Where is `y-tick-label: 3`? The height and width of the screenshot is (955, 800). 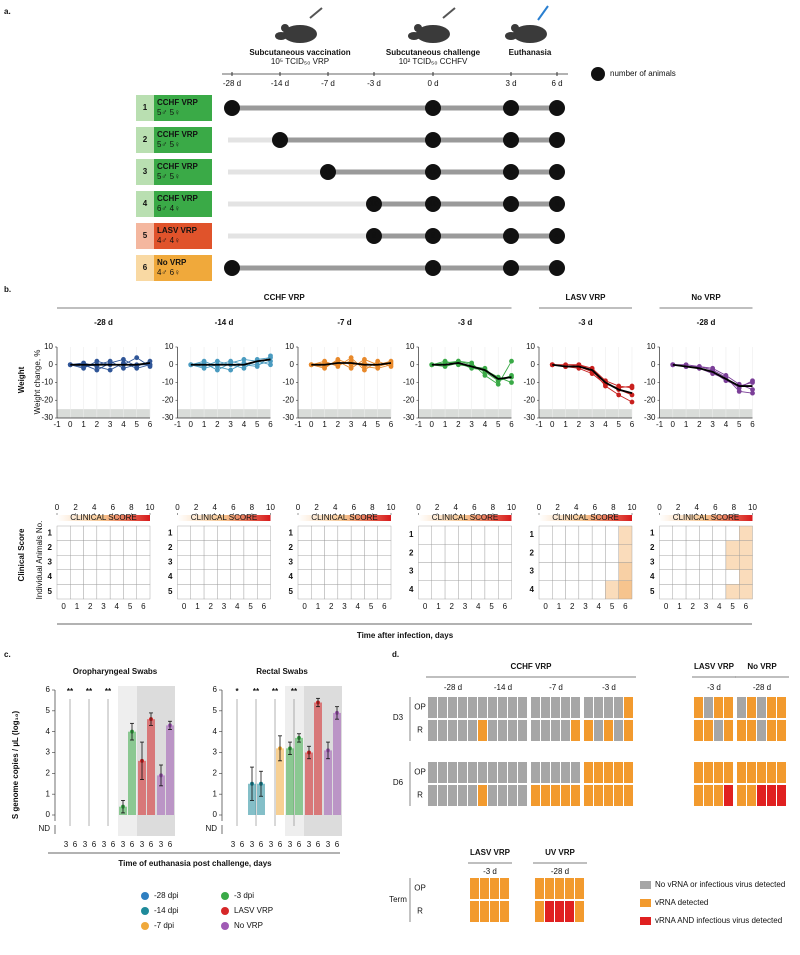 y-tick-label: 3 is located at coordinates (215, 752).